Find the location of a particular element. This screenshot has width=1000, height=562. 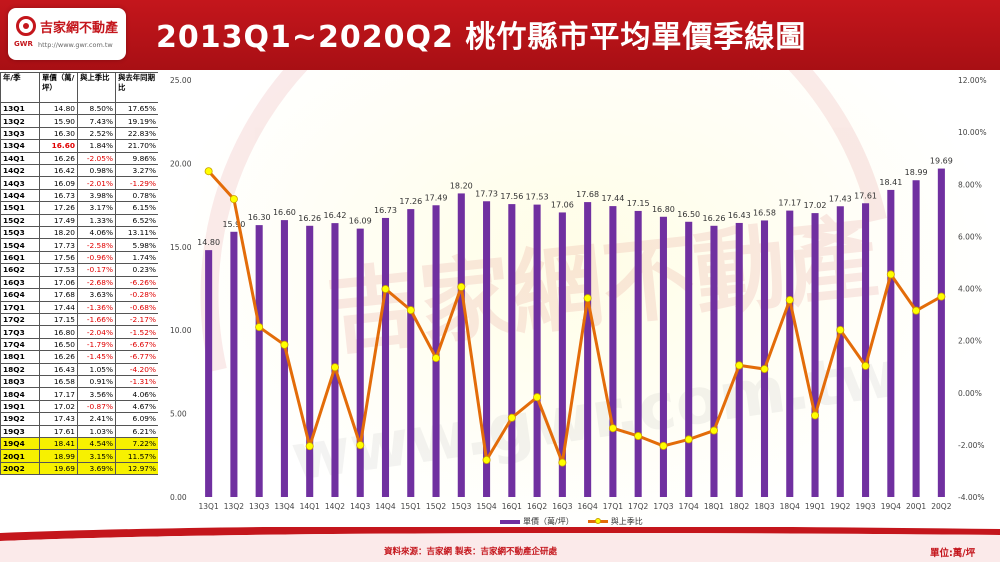

legend-line-swatch is located at coordinates (597, 521).